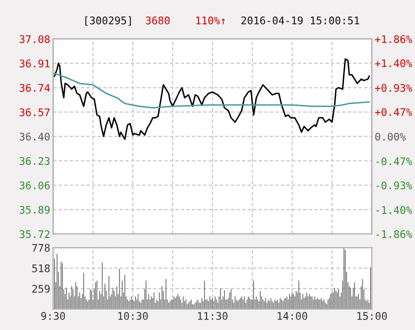 The height and width of the screenshot is (330, 415). I want to click on y-tick-label: 36.06, so click(35, 185).